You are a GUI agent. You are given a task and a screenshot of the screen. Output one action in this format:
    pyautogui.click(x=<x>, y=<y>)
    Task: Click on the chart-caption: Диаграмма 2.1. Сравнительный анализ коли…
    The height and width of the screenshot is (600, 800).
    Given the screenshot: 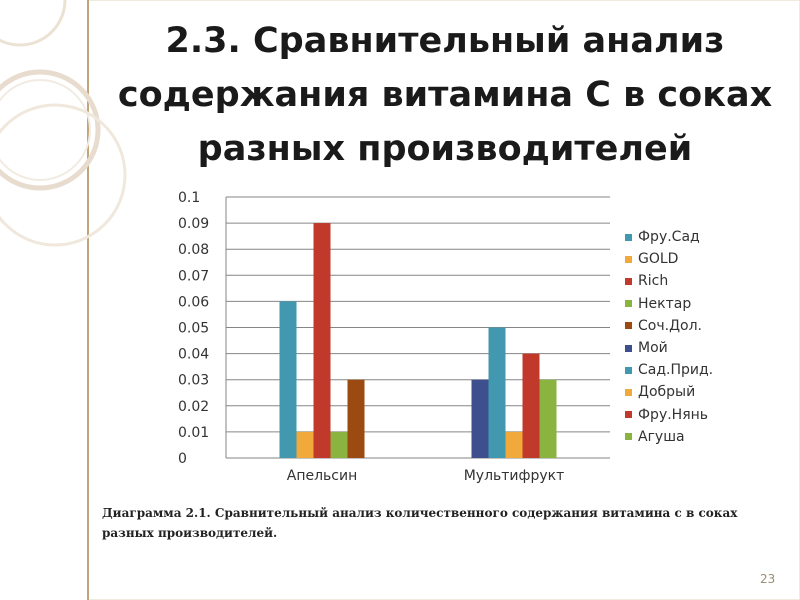 What is the action you would take?
    pyautogui.click(x=420, y=523)
    